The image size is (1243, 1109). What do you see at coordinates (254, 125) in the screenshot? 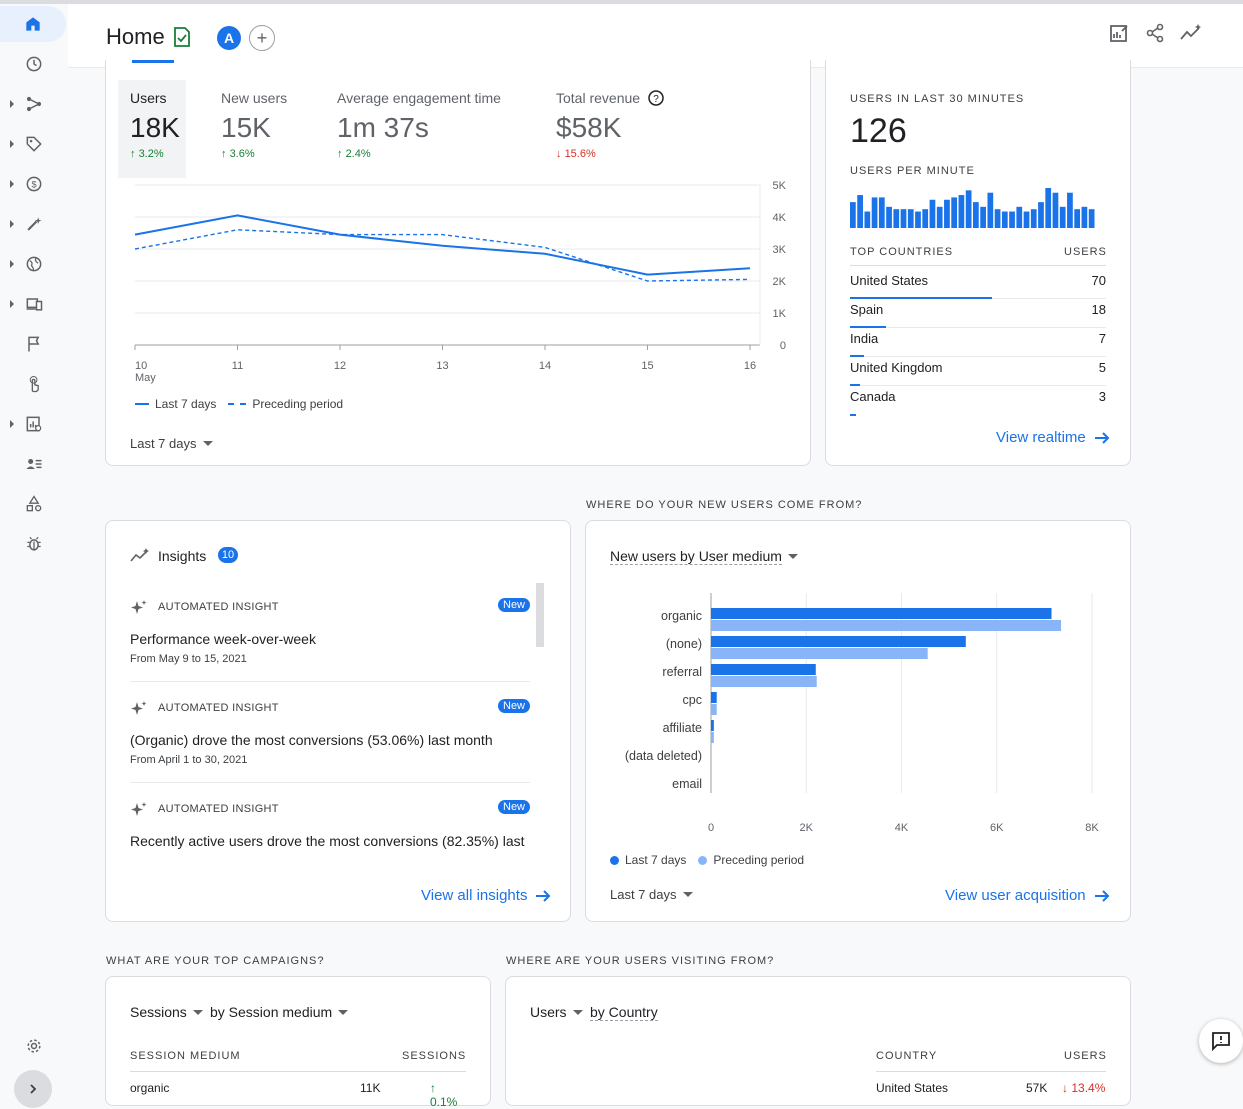
I see `metric-new-users: New users 15K ↑ 3.6%` at bounding box center [254, 125].